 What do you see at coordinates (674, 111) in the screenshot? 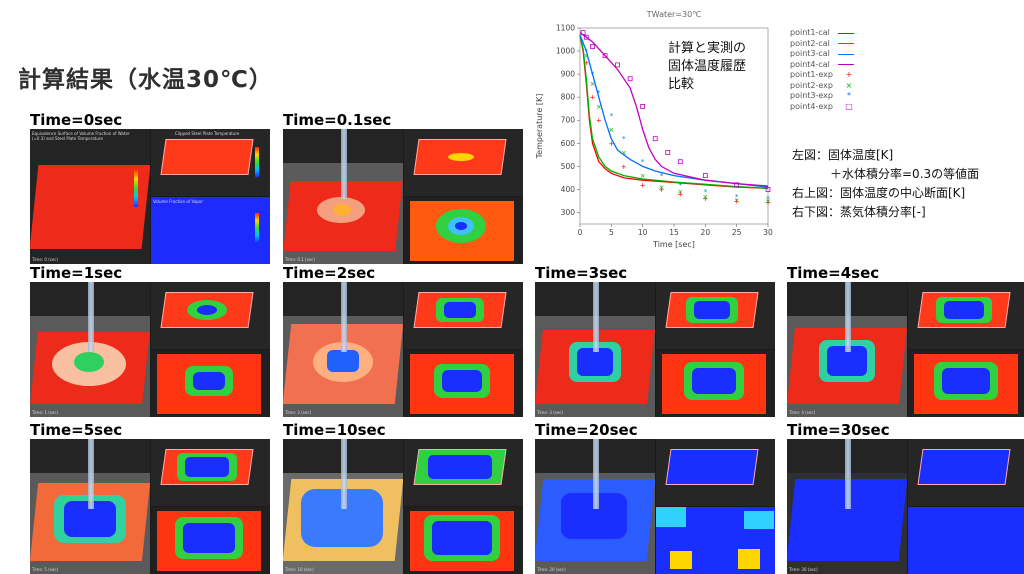
I see `series-line-point2-cal` at bounding box center [674, 111].